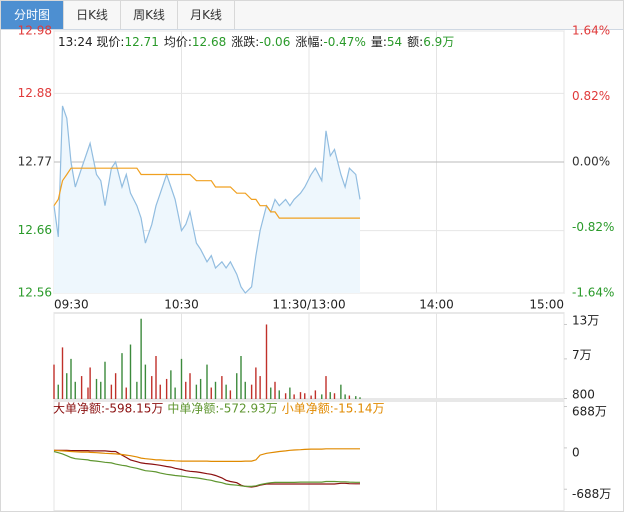 This screenshot has width=624, height=512. Describe the element at coordinates (333, 409) in the screenshot. I see `legend-entry: 小单净额:-15.14万` at that location.